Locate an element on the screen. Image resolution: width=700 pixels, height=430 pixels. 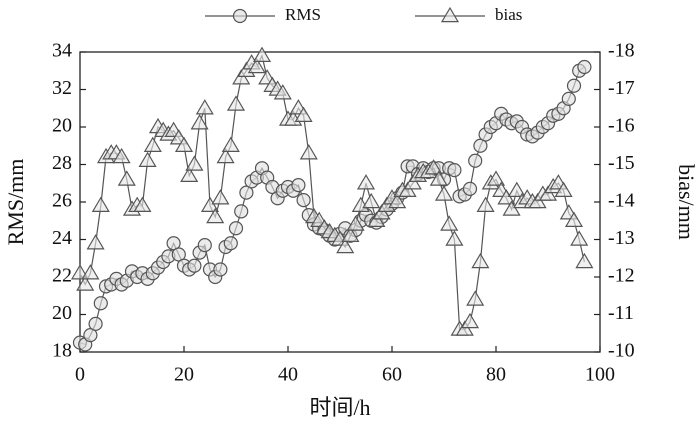
y-tick-label: 24 is located at coordinates (62, 238).